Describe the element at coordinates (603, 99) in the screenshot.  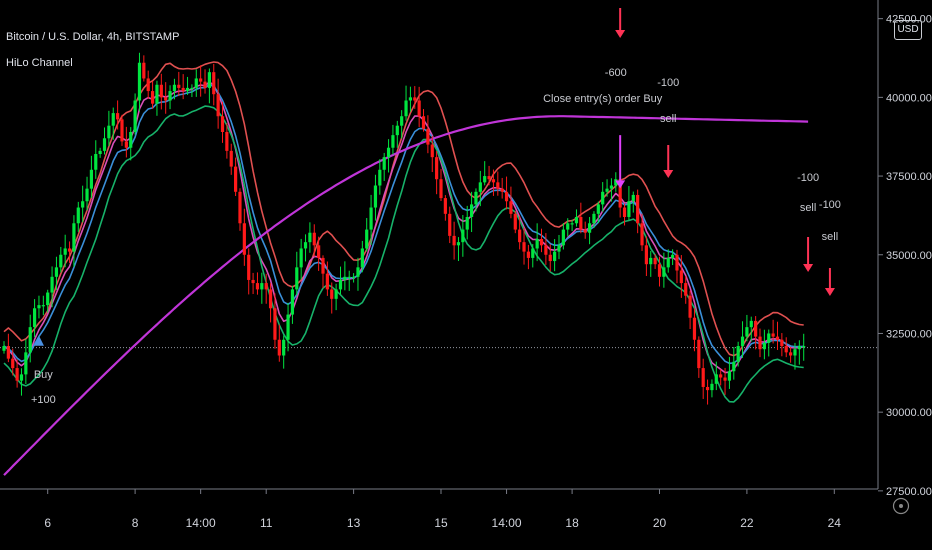
I see `close-label: Close entry(s) order Buy` at that location.